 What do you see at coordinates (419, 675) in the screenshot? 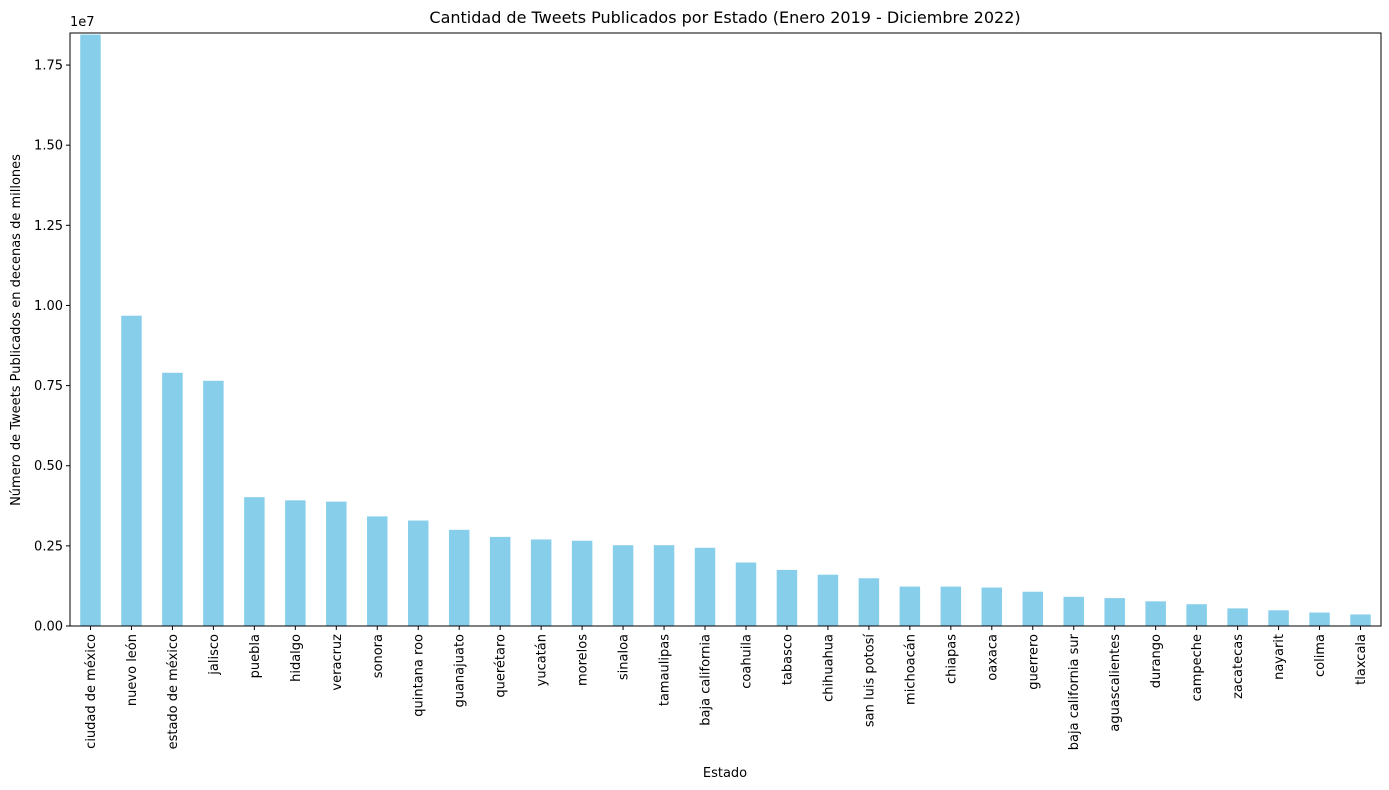
I see `x-tick-label: quintana roo` at bounding box center [419, 675].